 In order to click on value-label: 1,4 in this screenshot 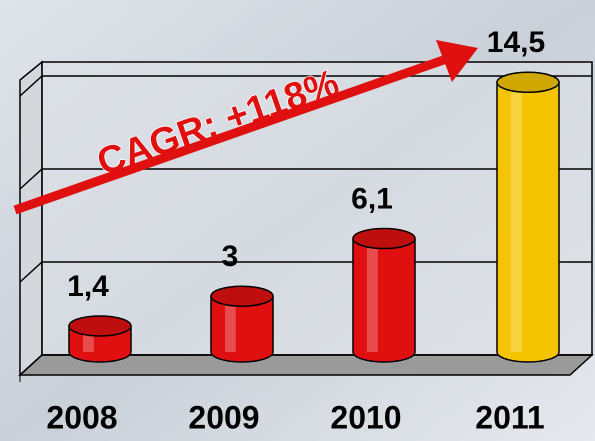, I will do `click(88, 286)`.